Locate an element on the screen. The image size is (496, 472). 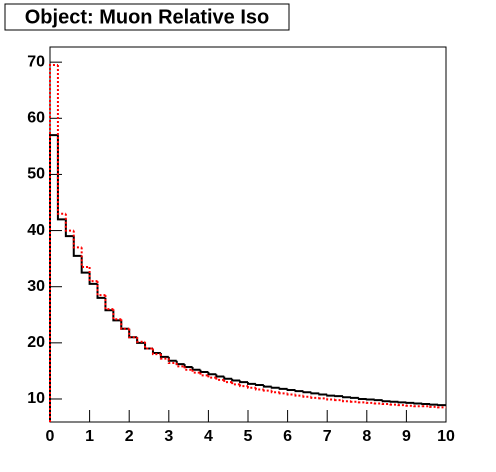
x-tick-label: 1 is located at coordinates (89, 436).